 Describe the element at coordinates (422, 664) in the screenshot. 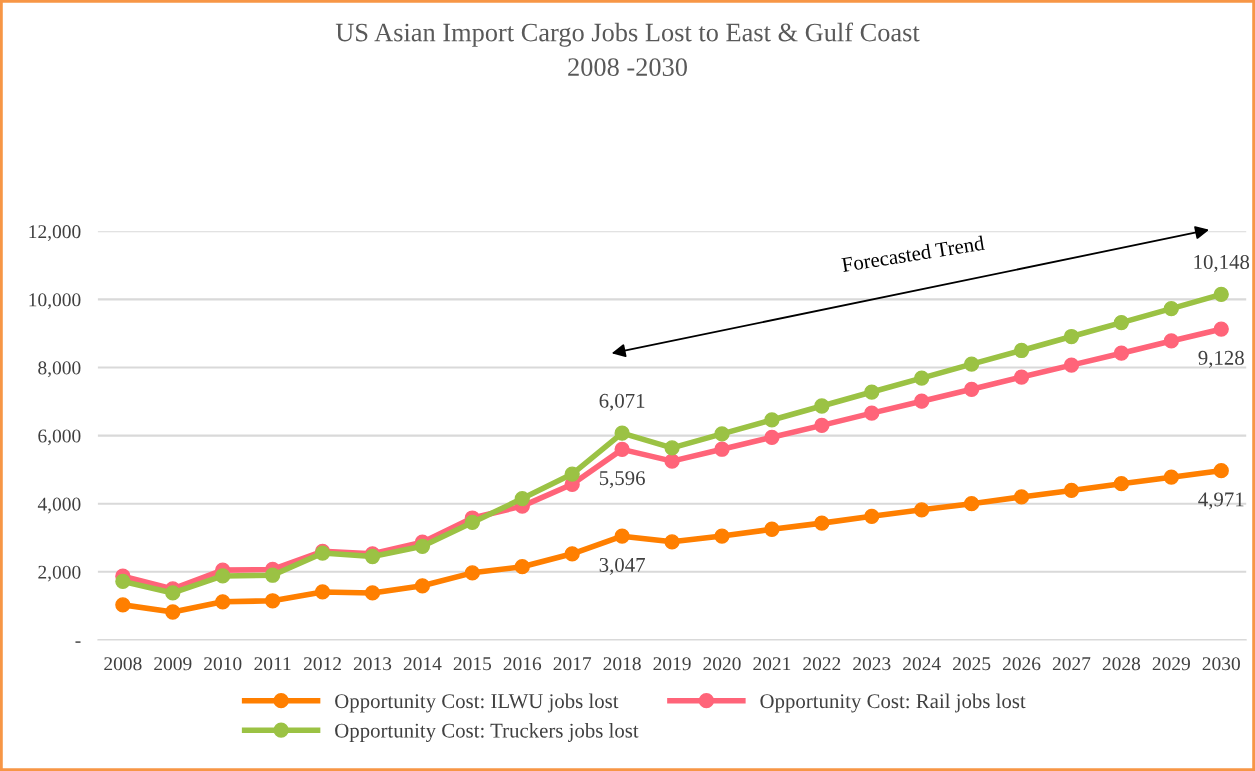

I see `x-tick-label: 2014` at that location.